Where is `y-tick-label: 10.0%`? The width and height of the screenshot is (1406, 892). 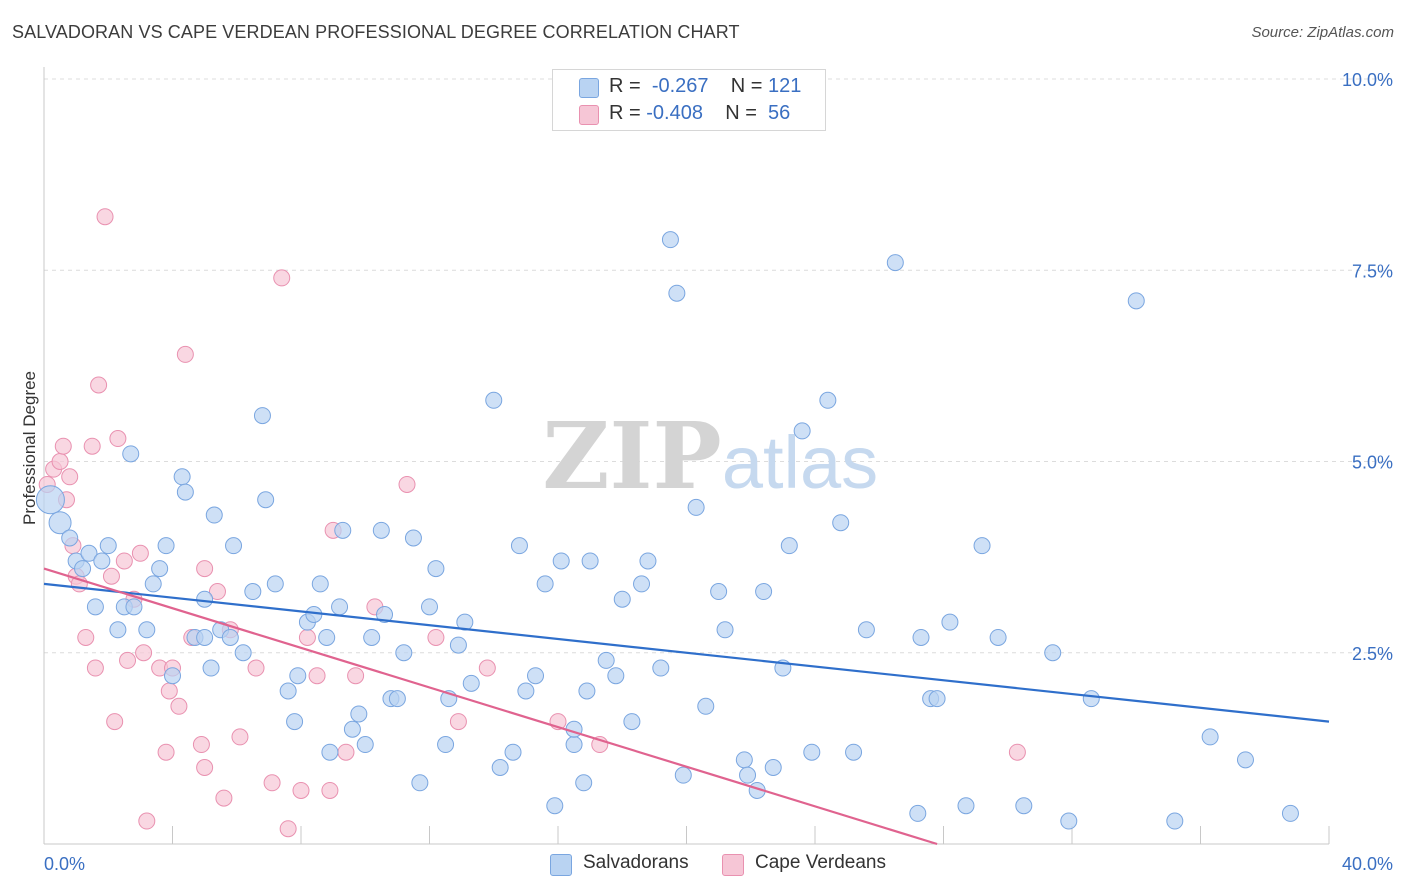
y-tick-label: 10.0% is located at coordinates (1367, 80).